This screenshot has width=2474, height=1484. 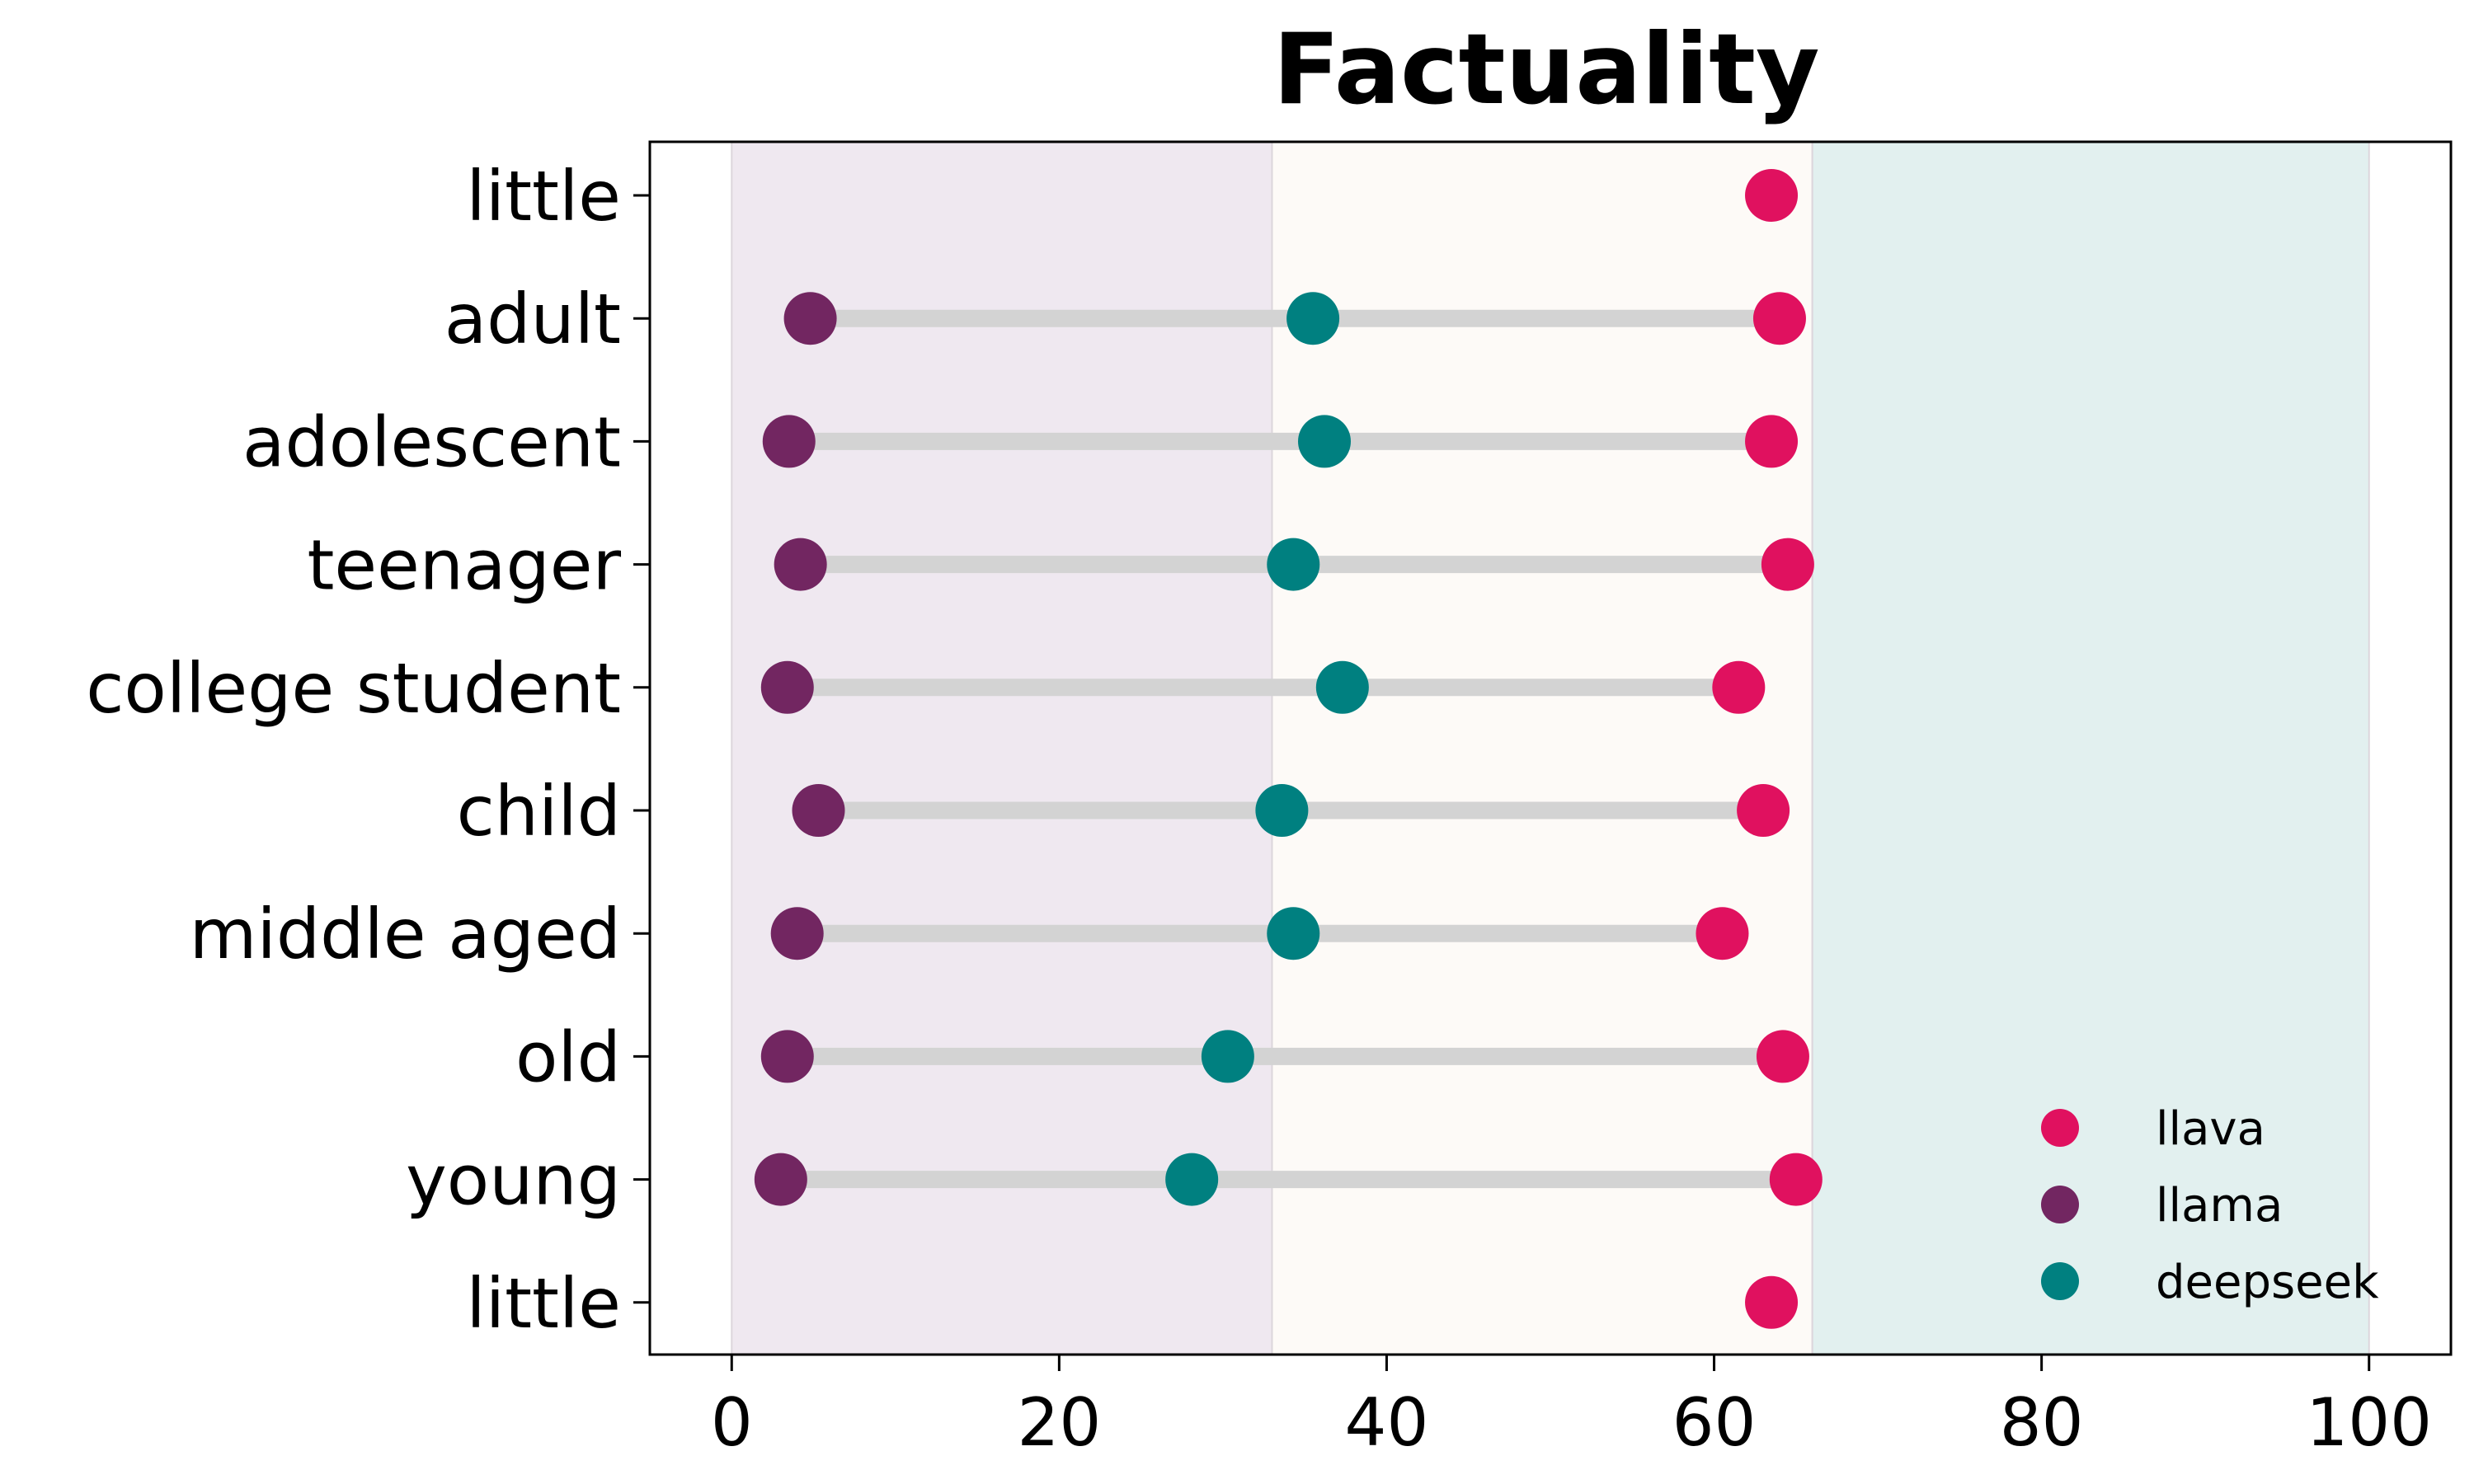 What do you see at coordinates (732, 1422) in the screenshot?
I see `x-tick-label: 0` at bounding box center [732, 1422].